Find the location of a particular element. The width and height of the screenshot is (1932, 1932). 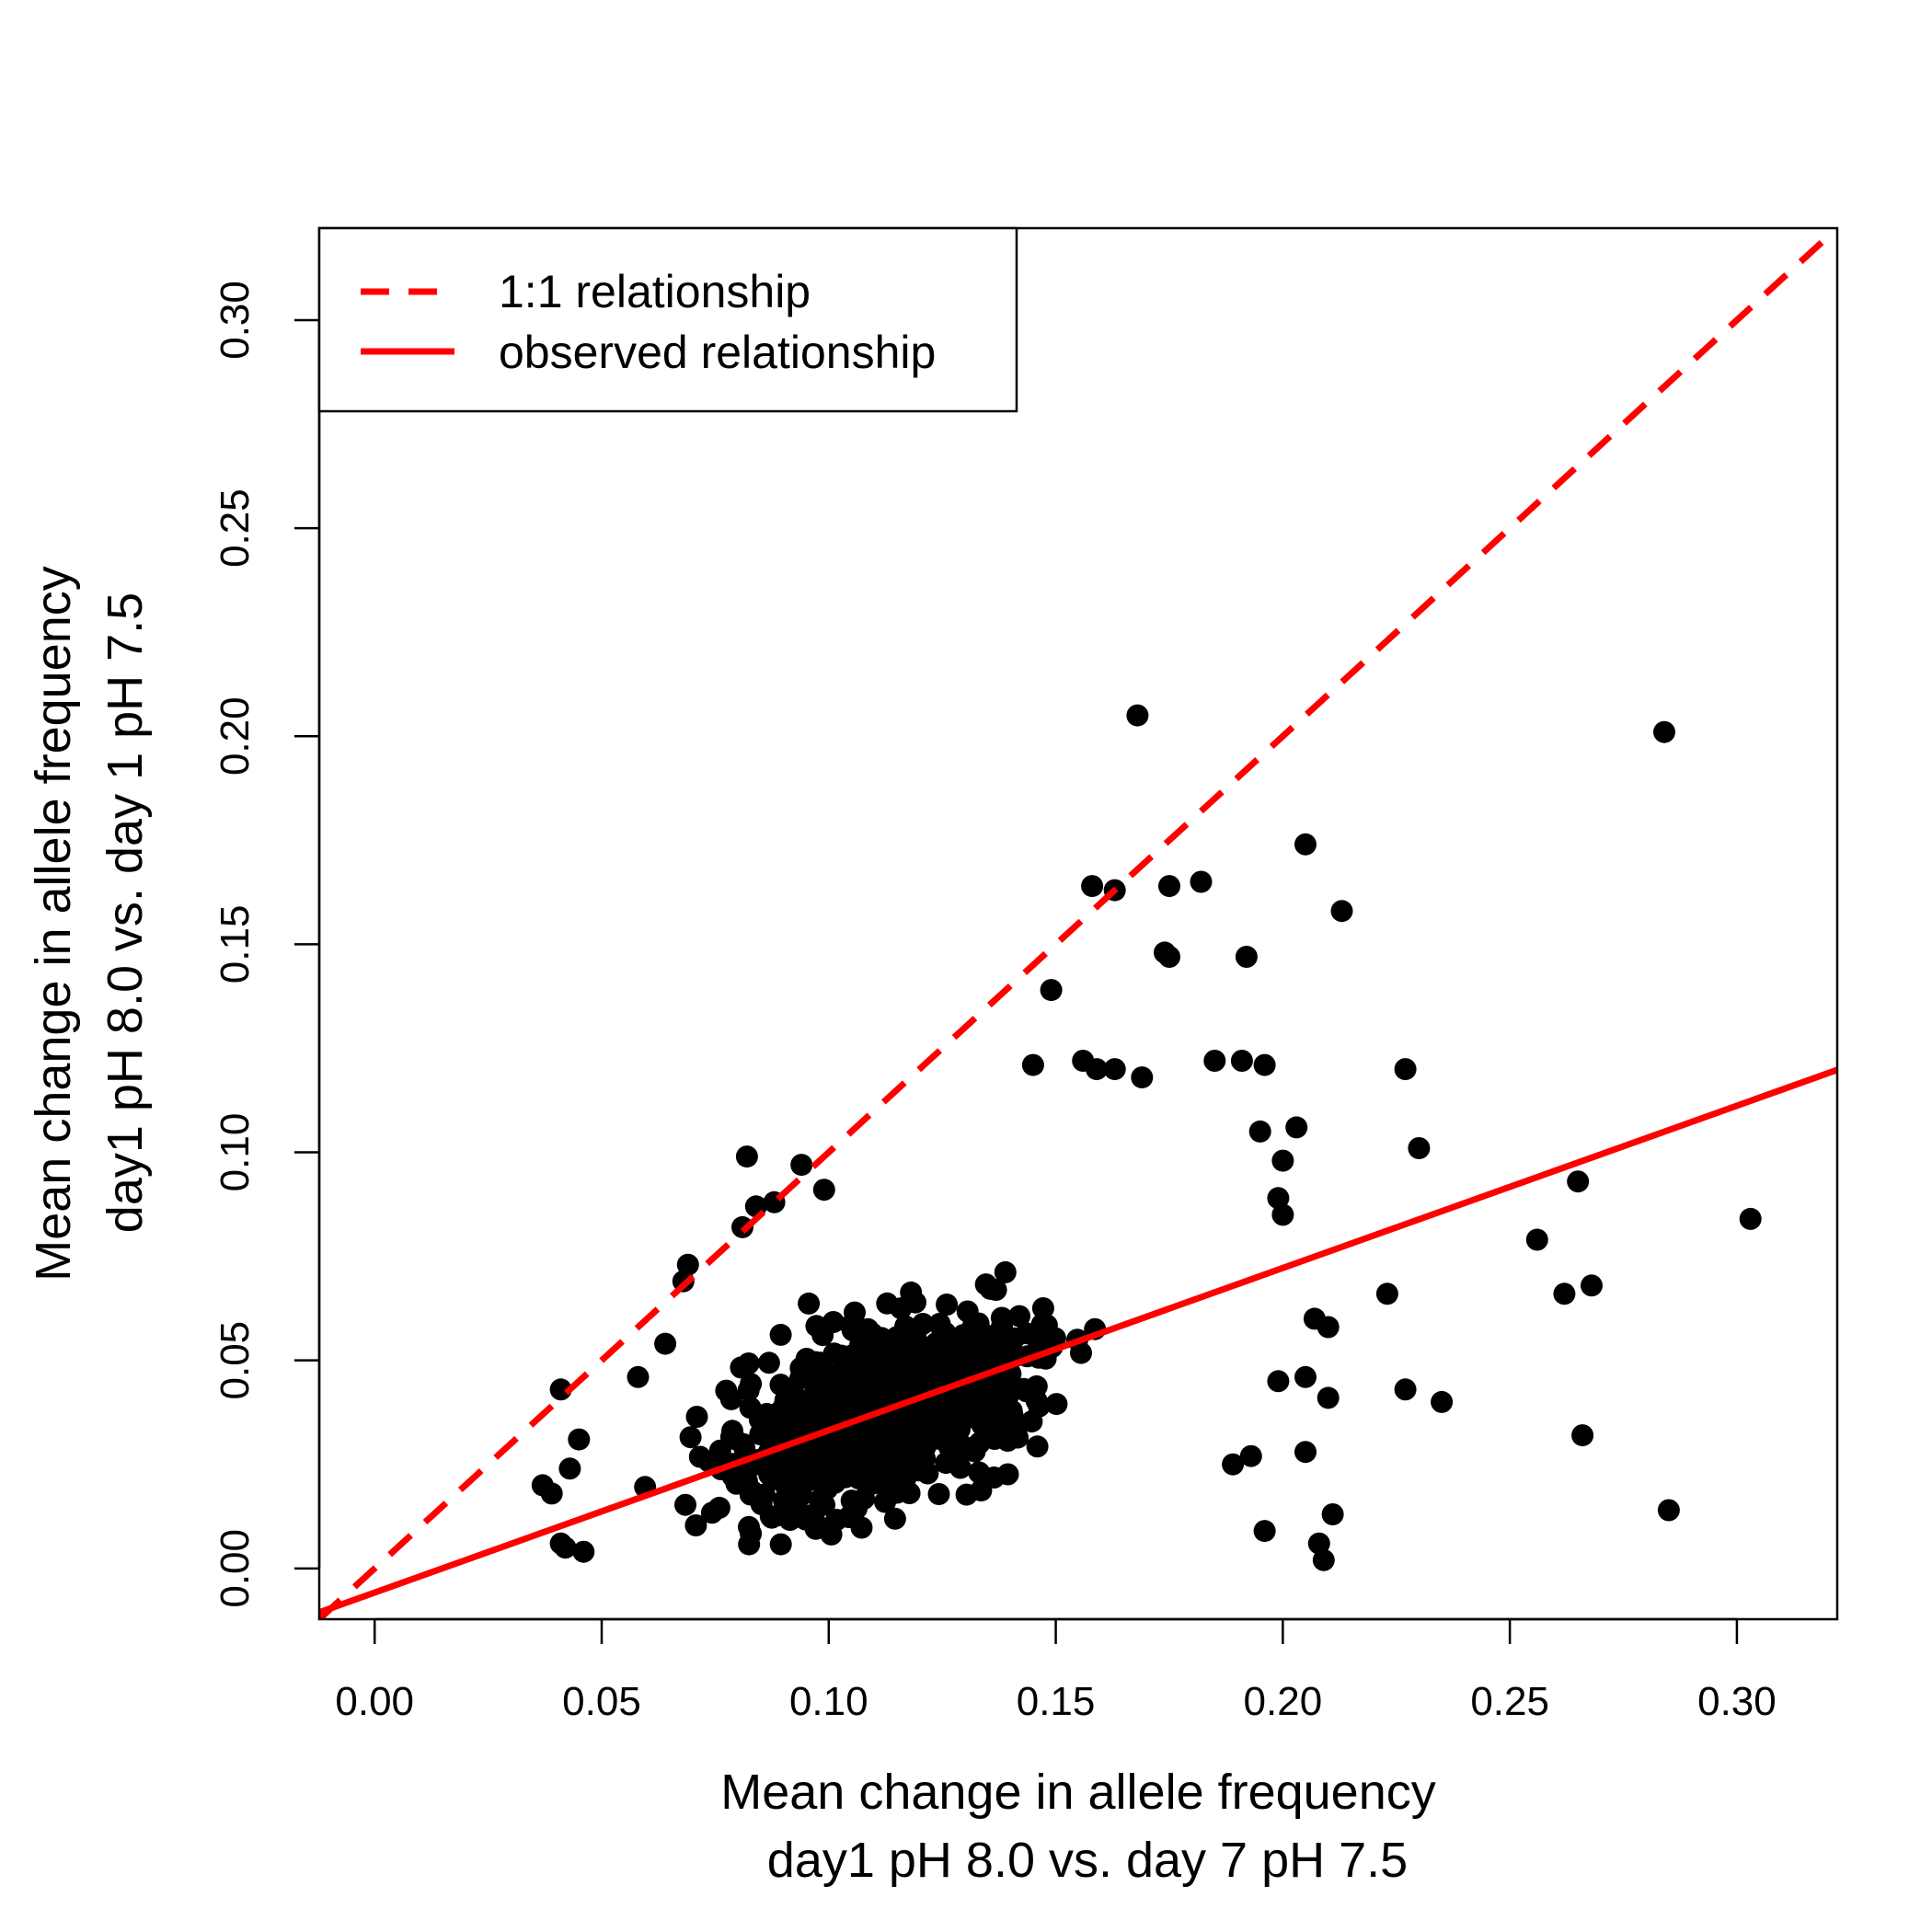

x-axis-title-line1: Mean change in allele frequency is located at coordinates (1078, 1792).